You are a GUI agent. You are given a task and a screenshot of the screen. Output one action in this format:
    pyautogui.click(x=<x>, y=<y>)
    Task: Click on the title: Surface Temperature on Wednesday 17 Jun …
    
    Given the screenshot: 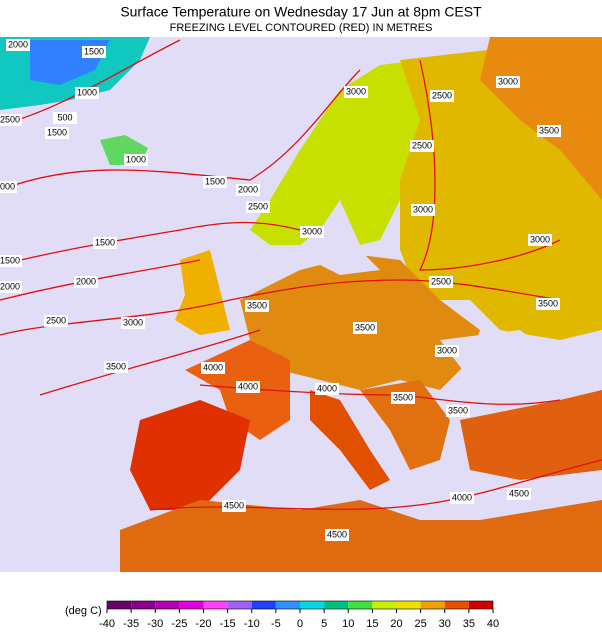 What is the action you would take?
    pyautogui.click(x=301, y=12)
    